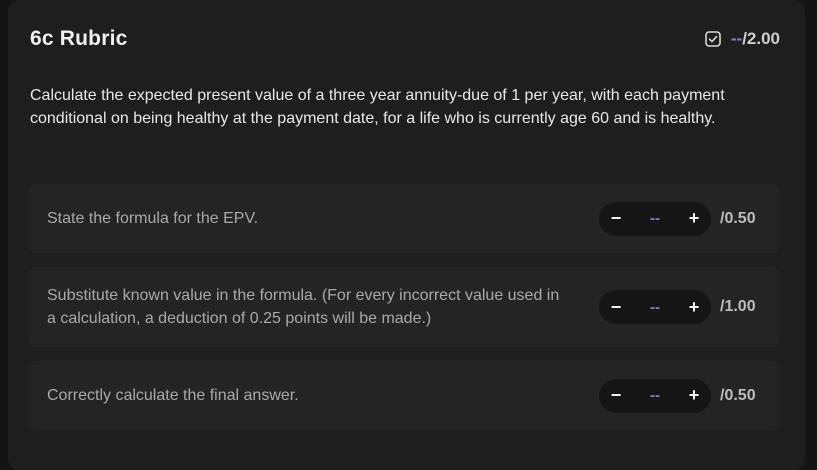  I want to click on criterion-controls: − -- + /1.00, so click(680, 307).